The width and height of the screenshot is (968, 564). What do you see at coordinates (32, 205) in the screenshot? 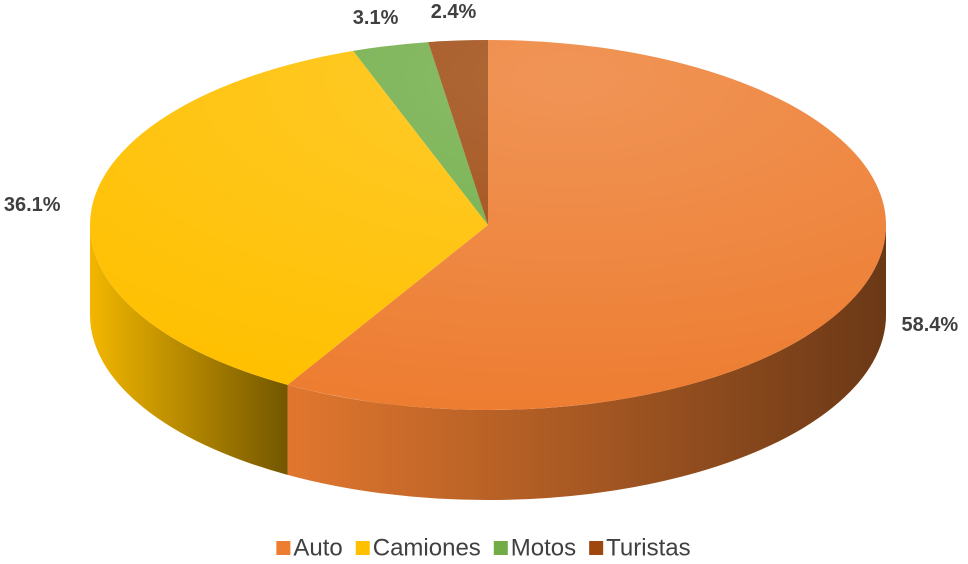
I see `data-label: 36.1%` at bounding box center [32, 205].